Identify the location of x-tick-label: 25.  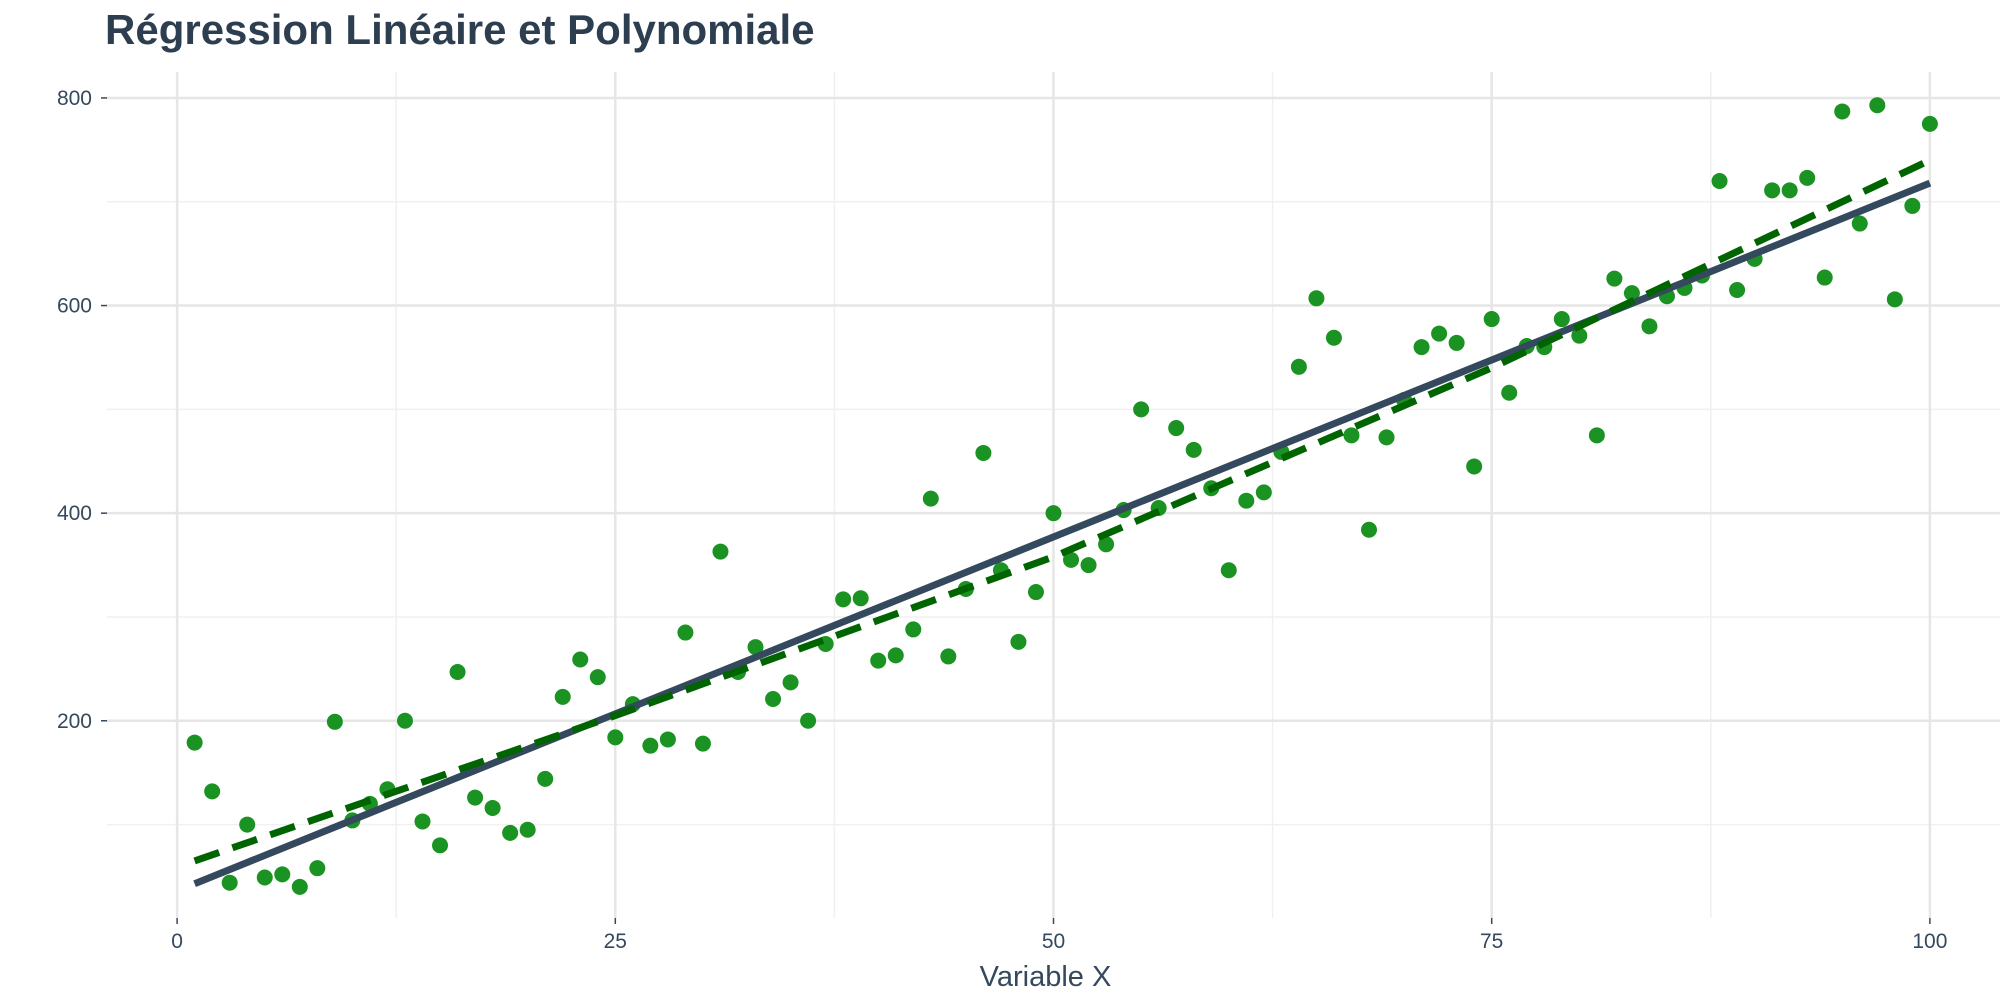
(615, 941).